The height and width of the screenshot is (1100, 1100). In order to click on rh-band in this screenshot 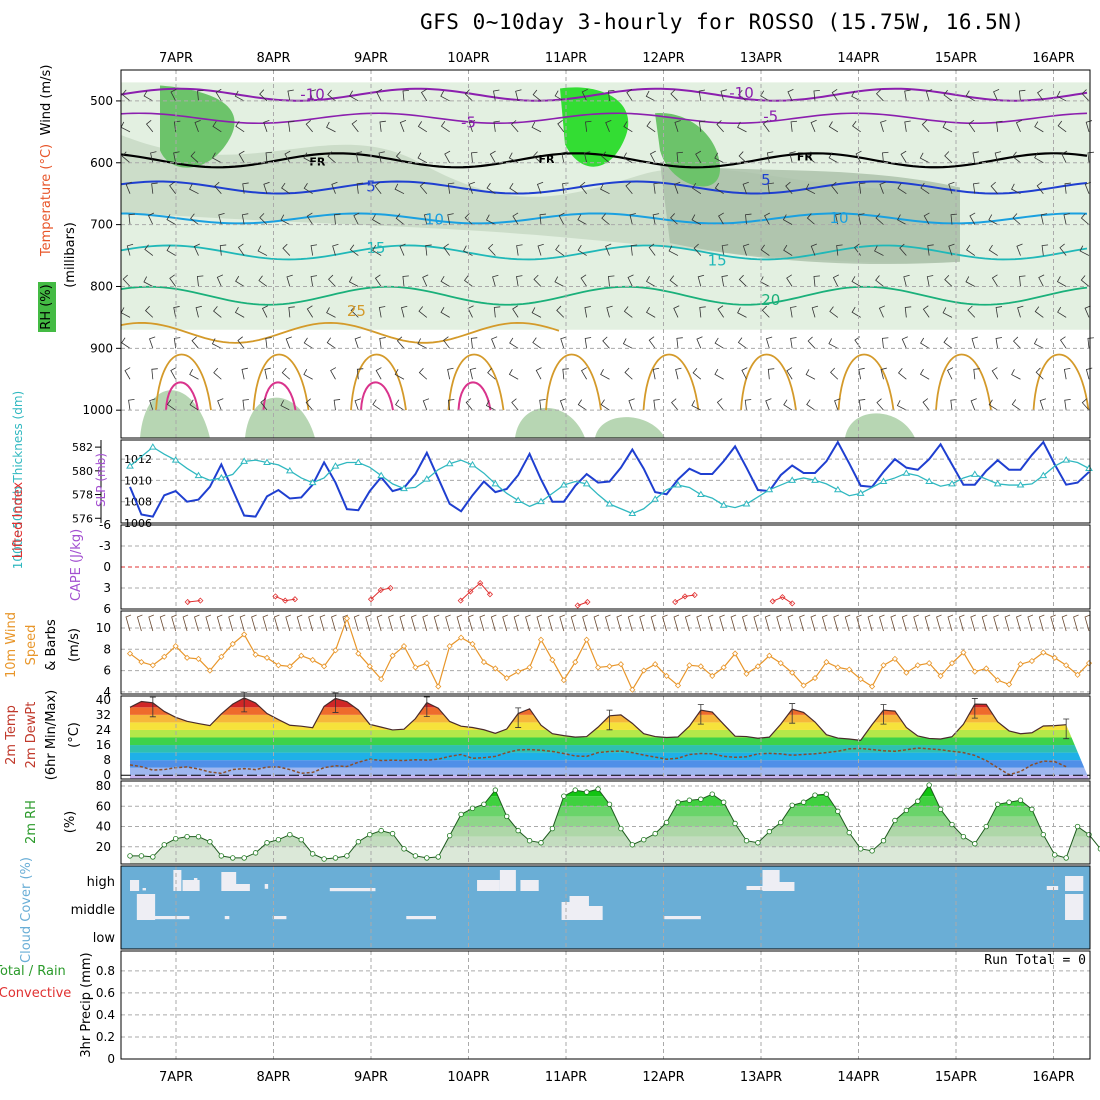, I will do `click(609, 831)`.